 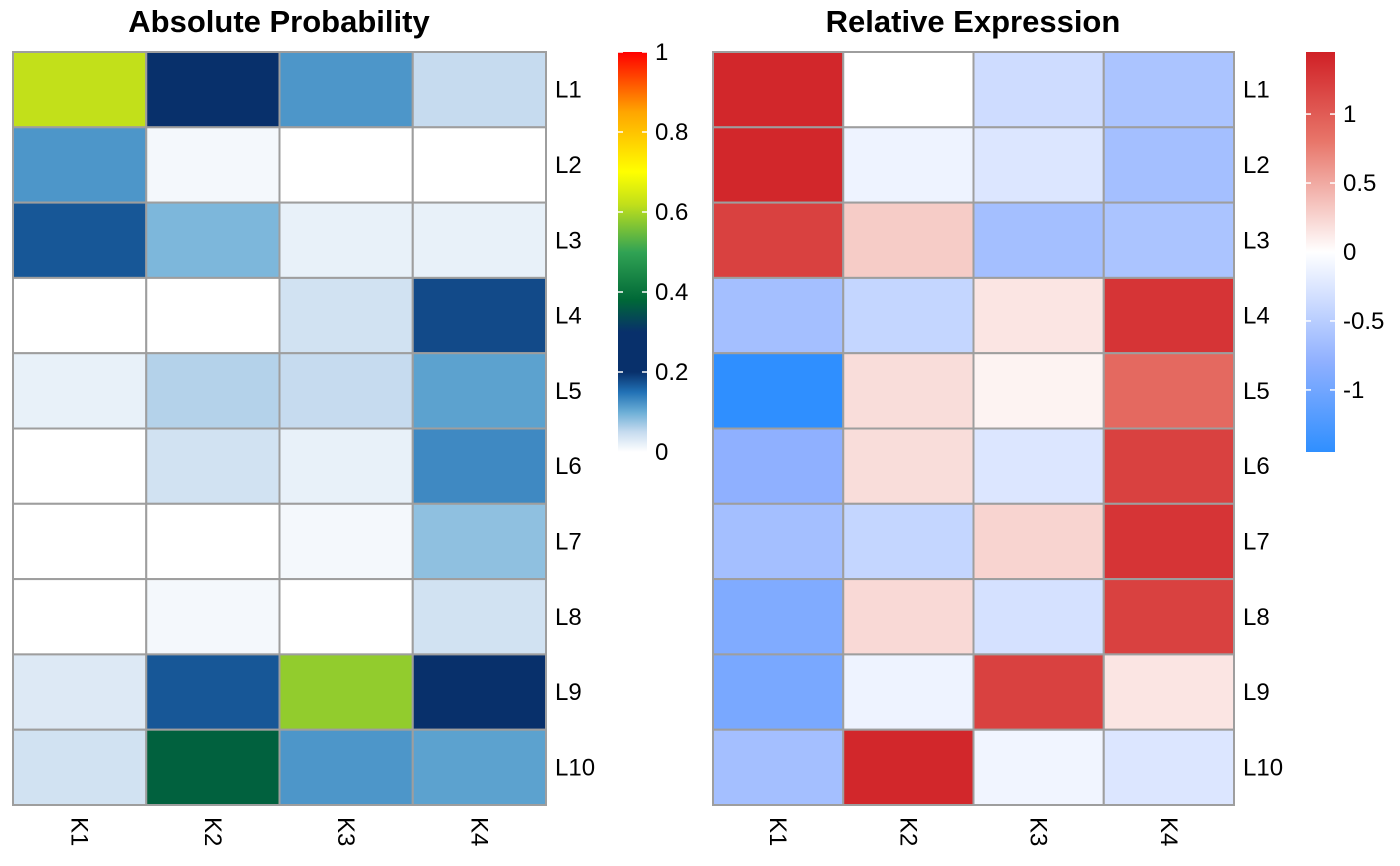 I want to click on heatmap-cell-l8-k2, so click(x=908, y=617).